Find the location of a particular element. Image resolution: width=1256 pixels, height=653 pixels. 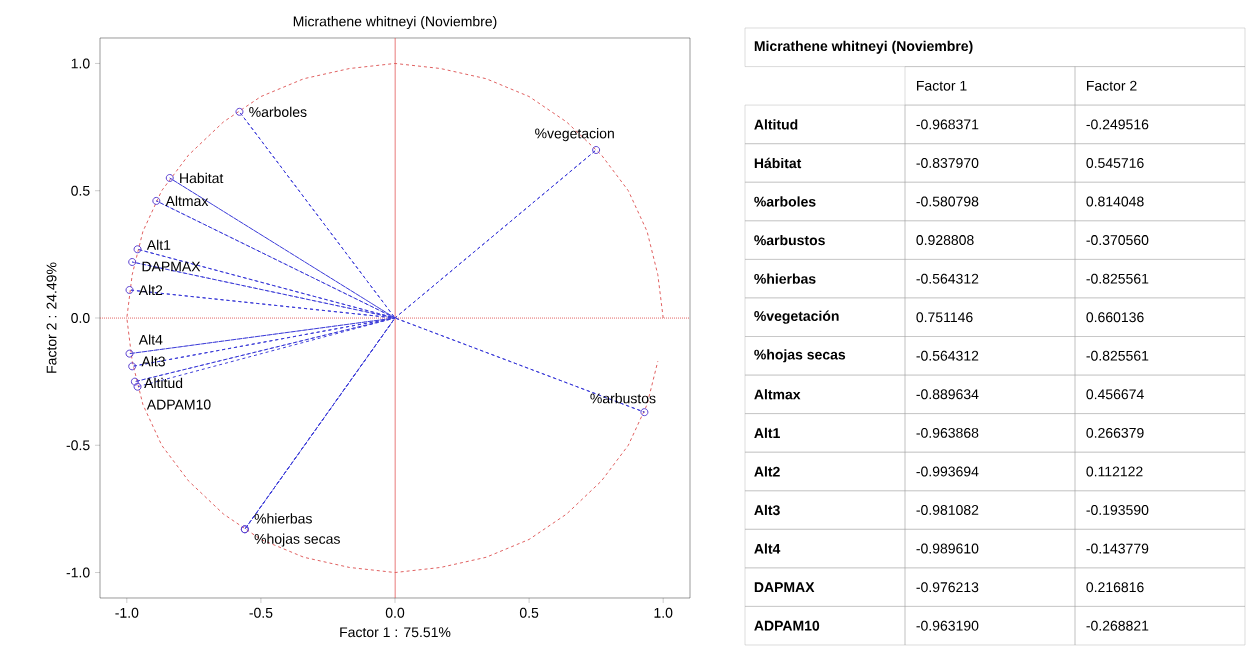

category-label: Hábitat is located at coordinates (778, 163).